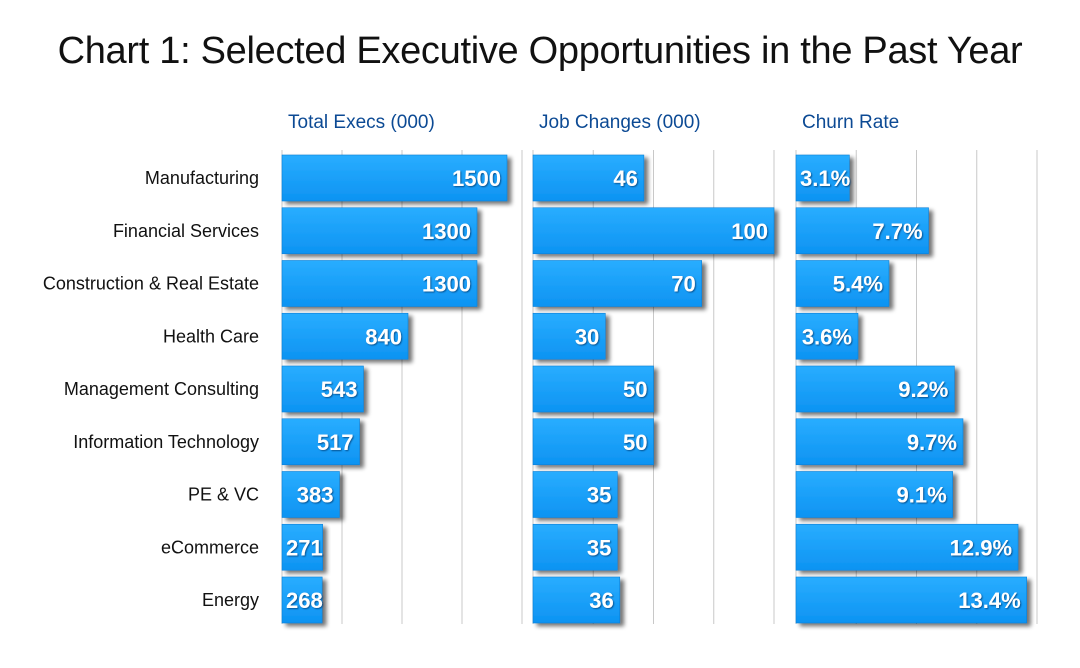 Image resolution: width=1080 pixels, height=668 pixels. Describe the element at coordinates (339, 389) in the screenshot. I see `value-label-total-execs-000-management-consulting: 543` at that location.